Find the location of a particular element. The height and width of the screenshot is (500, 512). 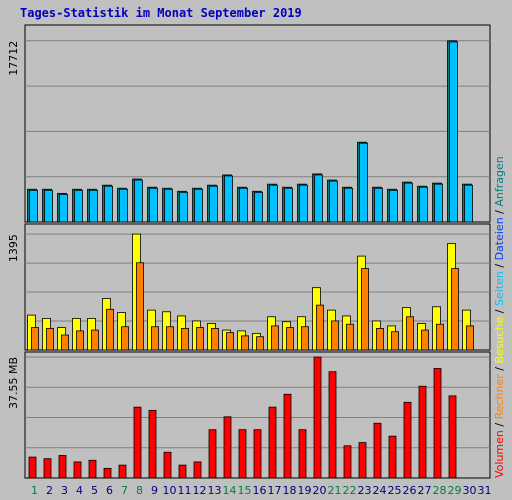

x-tick-label: 17 is located at coordinates (275, 490).